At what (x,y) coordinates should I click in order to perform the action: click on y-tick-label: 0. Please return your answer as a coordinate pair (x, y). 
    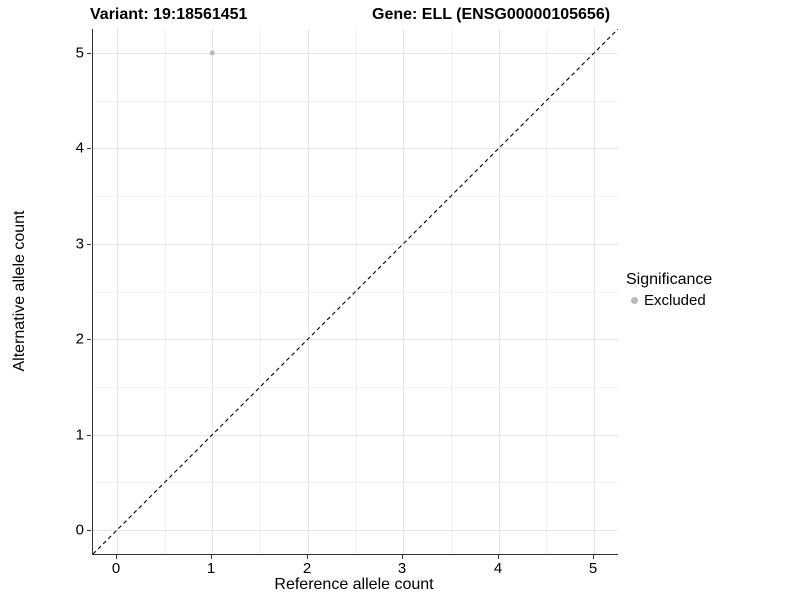
    Looking at the image, I should click on (79, 530).